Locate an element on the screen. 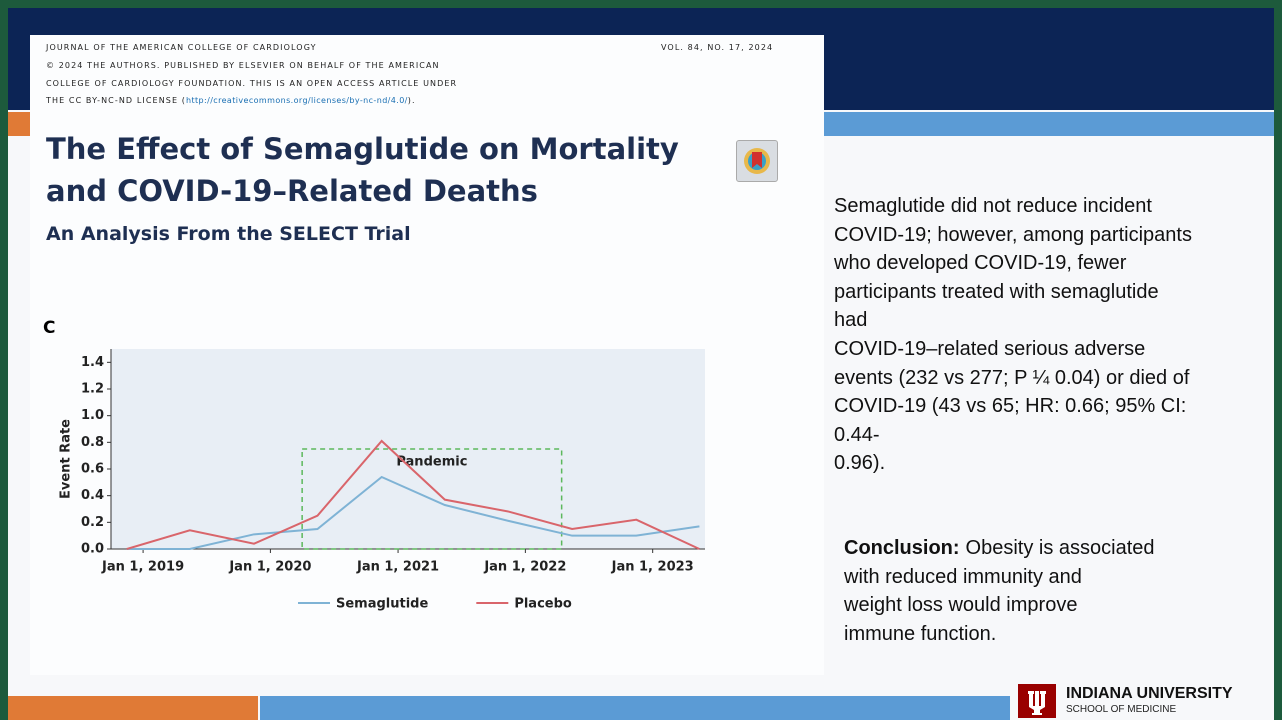  y-tick-label: 1.4 is located at coordinates (92, 362).